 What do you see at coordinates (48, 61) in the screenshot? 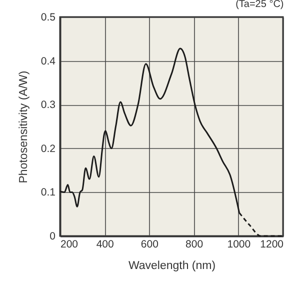
I see `y-tick-label: 0.4` at bounding box center [48, 61].